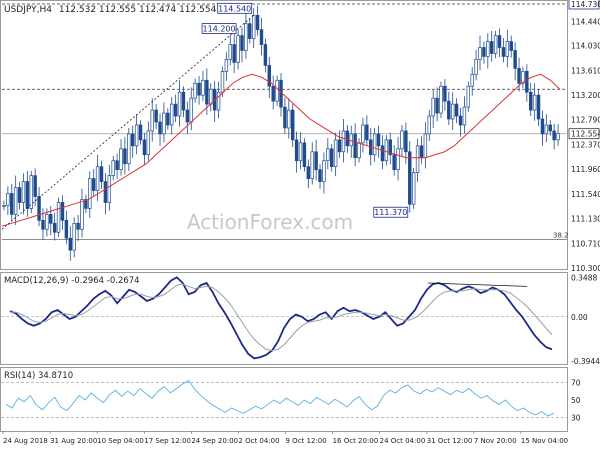  I want to click on x-axis-label: 24 Oct 04:00, so click(403, 441).